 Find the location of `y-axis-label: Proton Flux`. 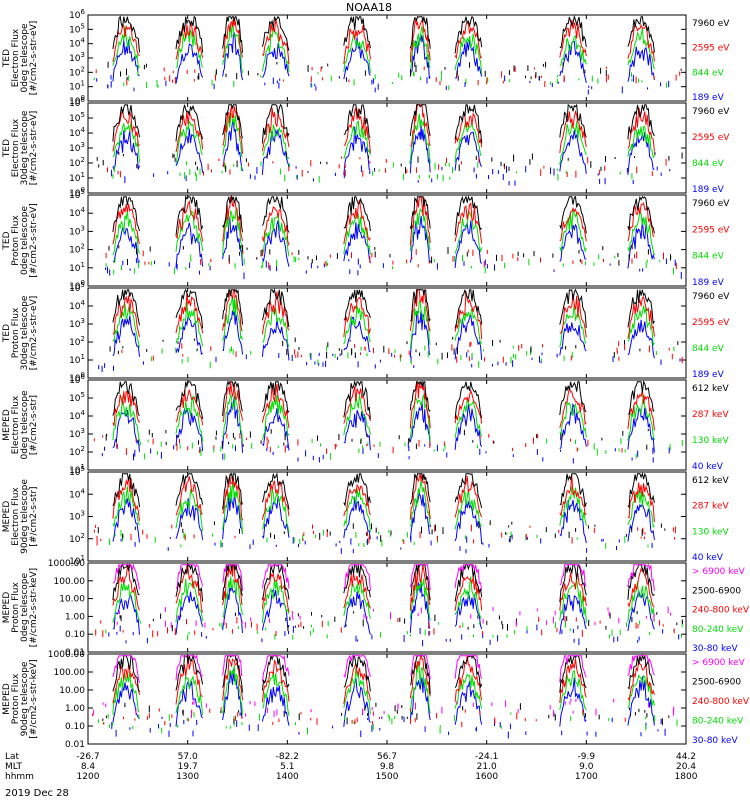

y-axis-label: Proton Flux is located at coordinates (16, 332).